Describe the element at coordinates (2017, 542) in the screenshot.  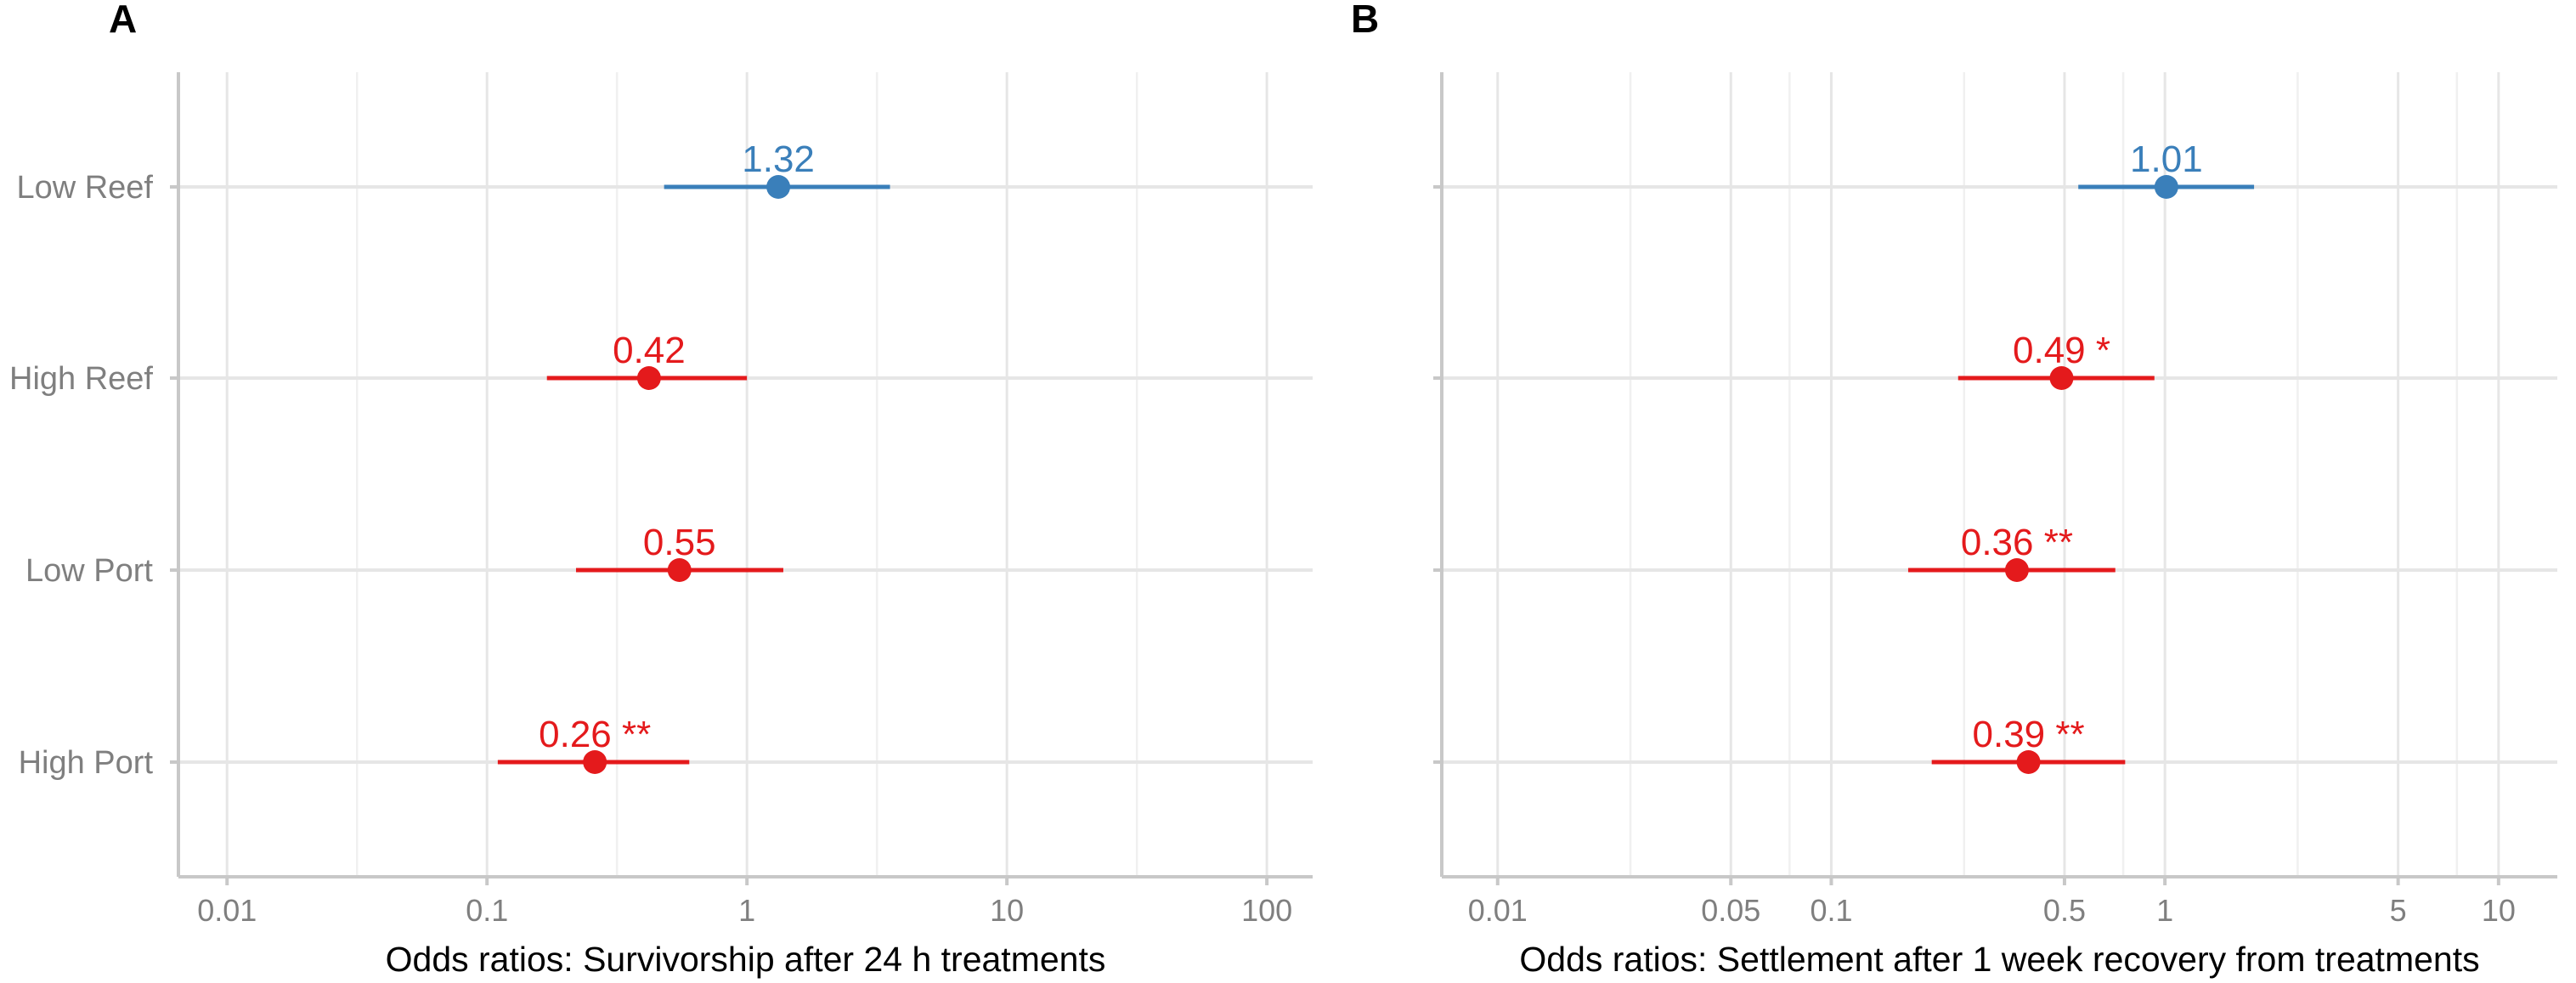
I see `estimate-label: 0.36 **` at that location.